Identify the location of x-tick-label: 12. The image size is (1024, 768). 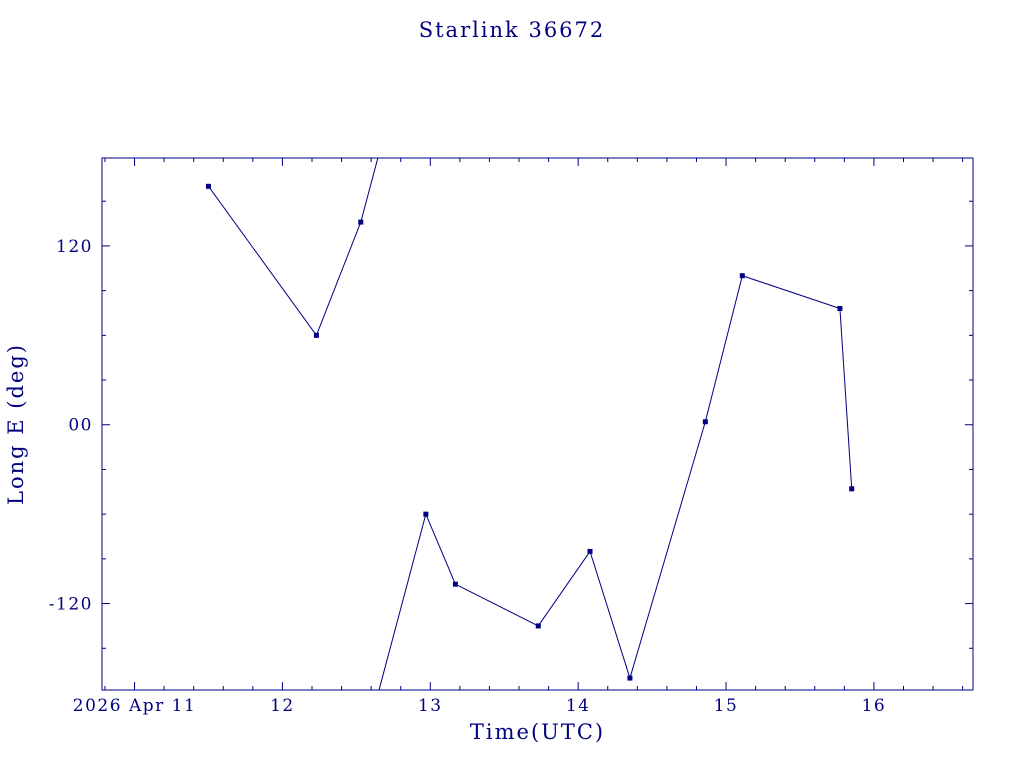
(282, 706).